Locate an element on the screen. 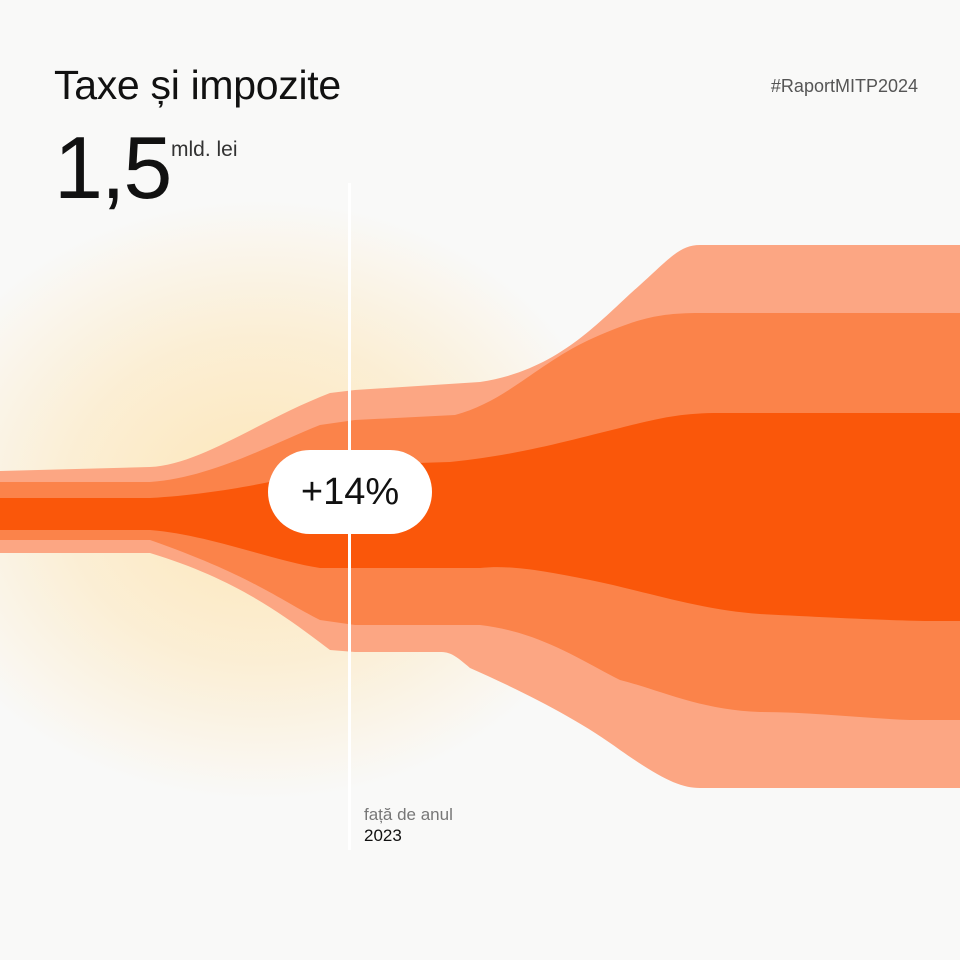 The width and height of the screenshot is (960, 960). comparison-year: 2023 is located at coordinates (383, 835).